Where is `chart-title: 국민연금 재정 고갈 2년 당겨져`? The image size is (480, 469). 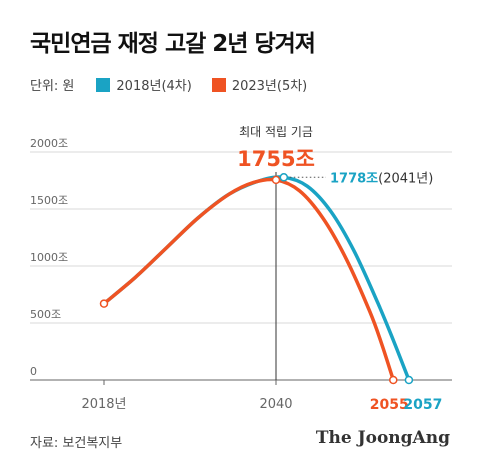
chart-title: 국민연금 재정 고갈 2년 당겨져 is located at coordinates (173, 44).